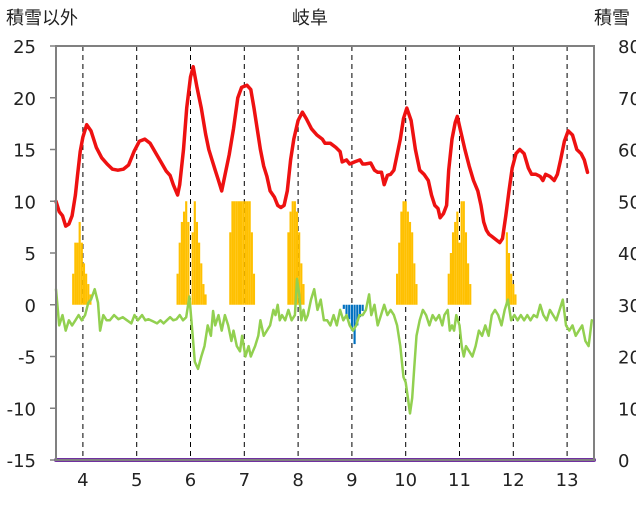  What do you see at coordinates (82, 480) in the screenshot?
I see `x-tick-label: 4` at bounding box center [82, 480].